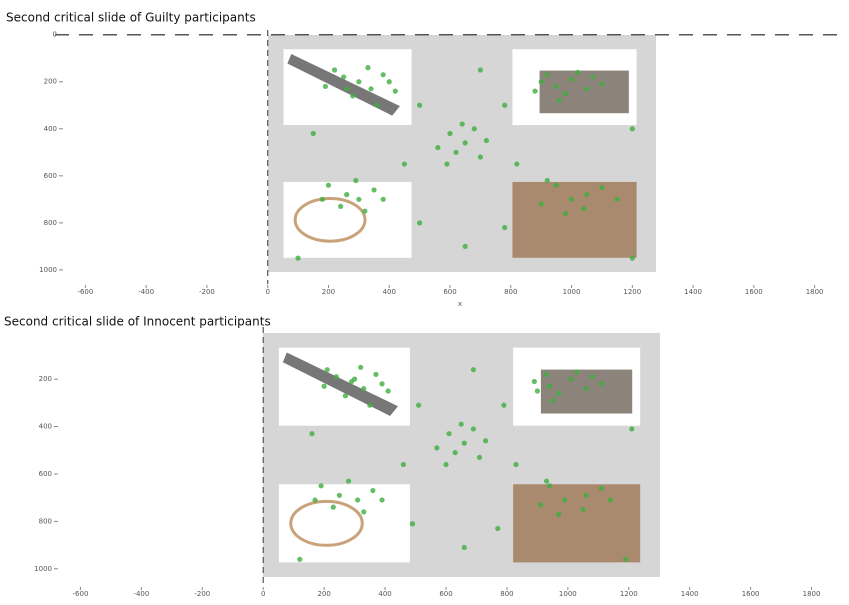 The height and width of the screenshot is (605, 849). Describe the element at coordinates (328, 292) in the screenshot. I see `x-tick-label: 200` at that location.